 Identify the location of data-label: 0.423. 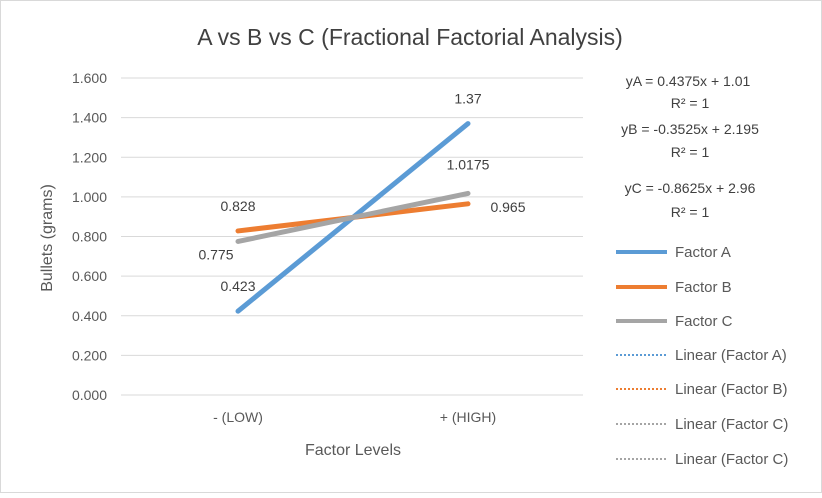
(237, 286).